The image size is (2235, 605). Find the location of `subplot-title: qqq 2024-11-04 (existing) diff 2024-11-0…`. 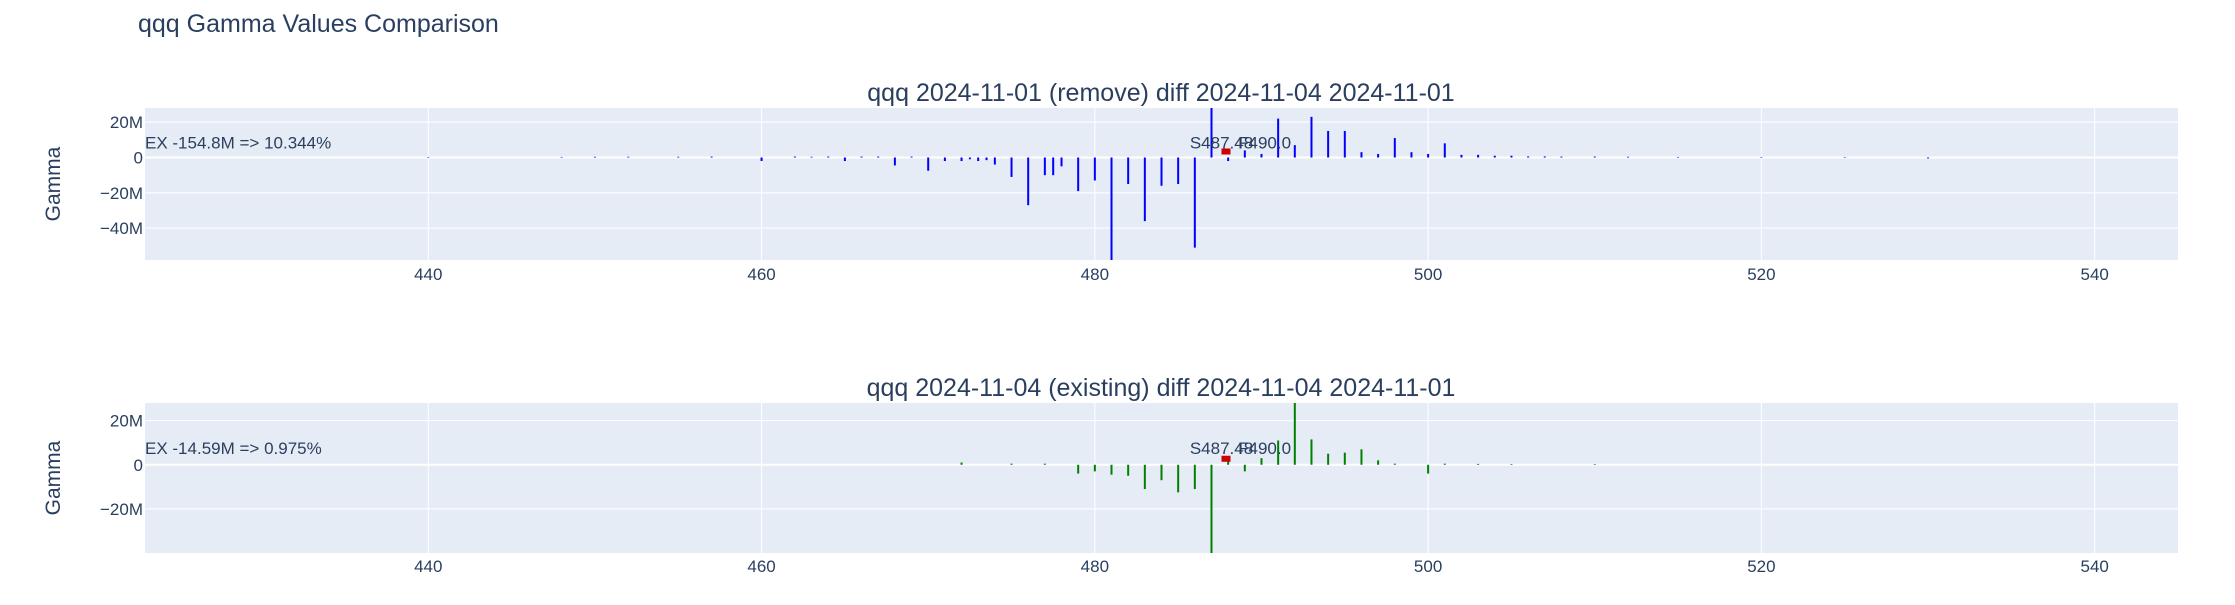

subplot-title: qqq 2024-11-04 (existing) diff 2024-11-0… is located at coordinates (1161, 388).